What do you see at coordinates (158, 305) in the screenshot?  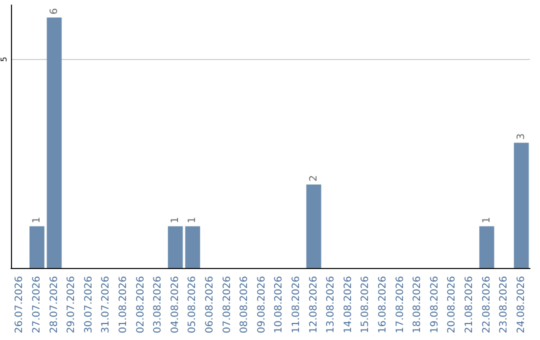 I see `x-tick-label: 03.08.2026` at bounding box center [158, 305].